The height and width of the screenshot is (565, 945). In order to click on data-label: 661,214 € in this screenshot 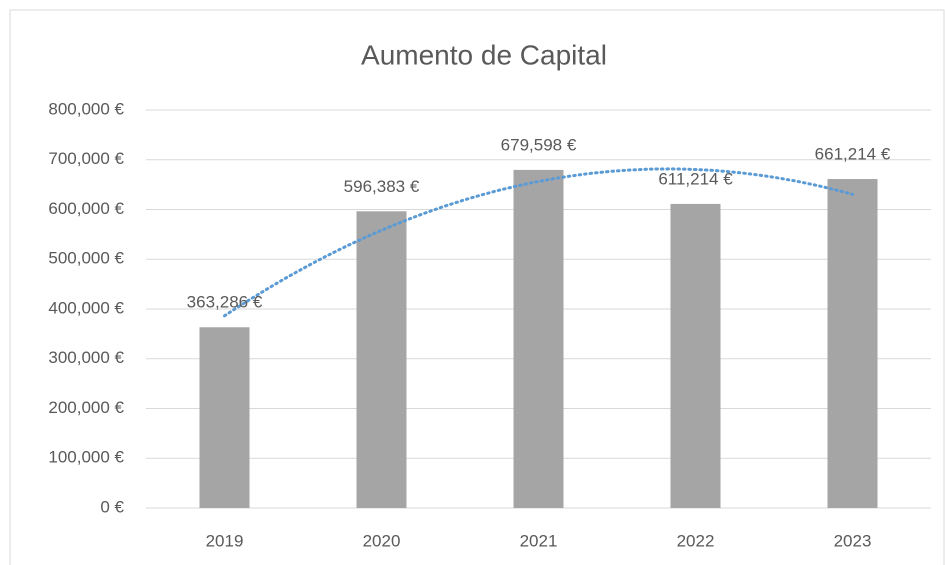, I will do `click(853, 154)`.